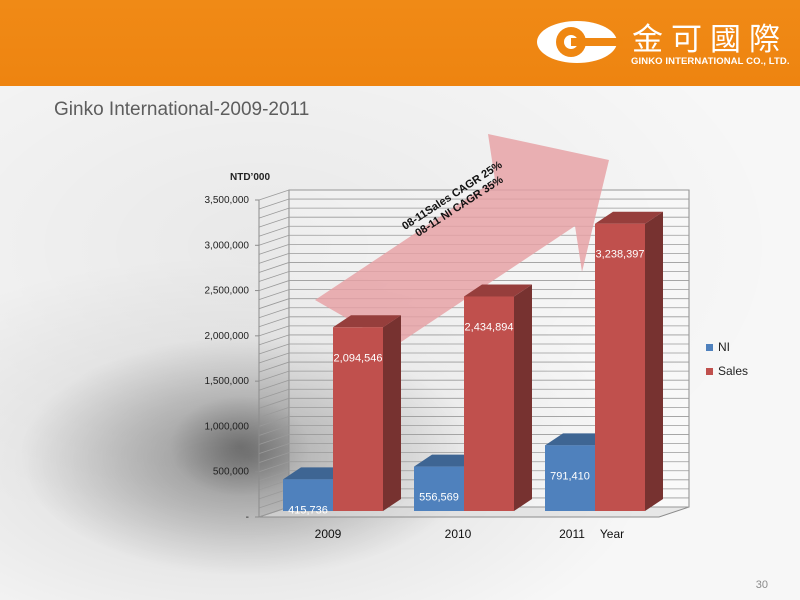 The width and height of the screenshot is (800, 600). I want to click on legend-item-sales: Sales, so click(727, 371).